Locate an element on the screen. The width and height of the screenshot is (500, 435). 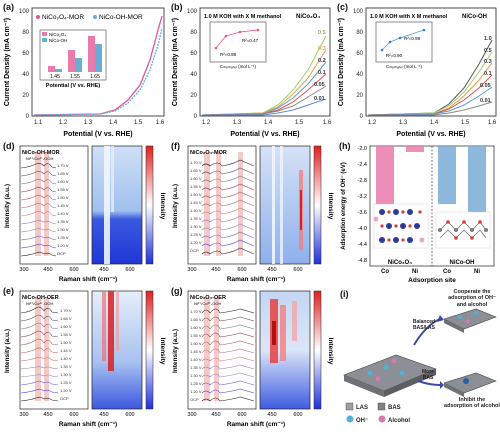
b-ytick-2: 40 is located at coordinates (193, 75).